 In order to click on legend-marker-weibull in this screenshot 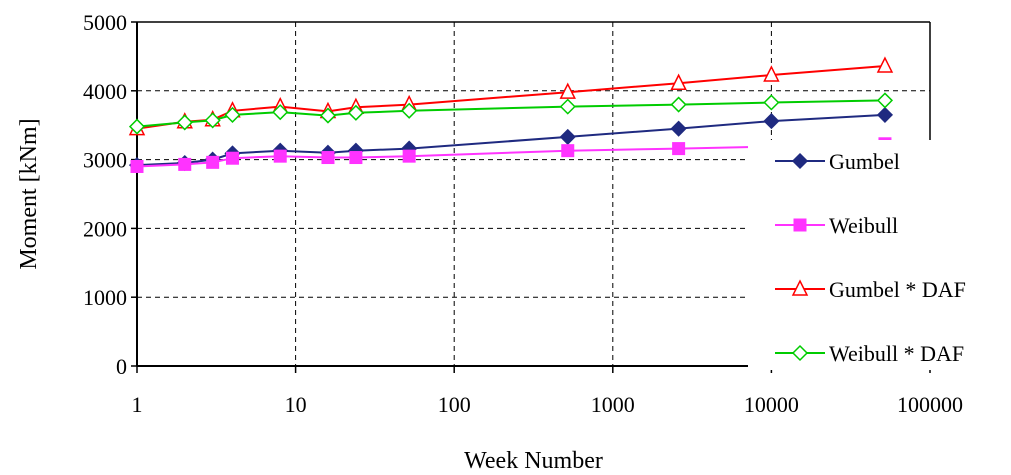, I will do `click(800, 225)`.